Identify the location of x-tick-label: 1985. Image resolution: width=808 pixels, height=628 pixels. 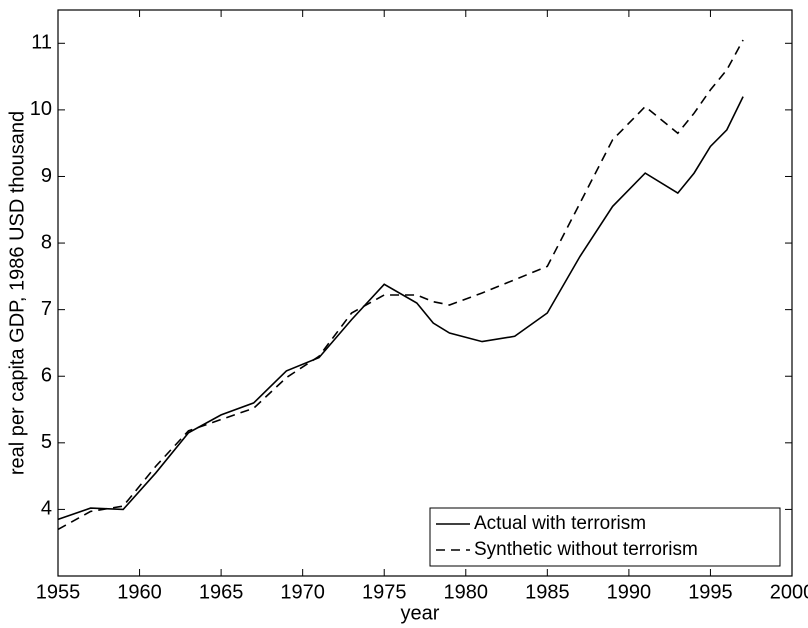
(547, 592).